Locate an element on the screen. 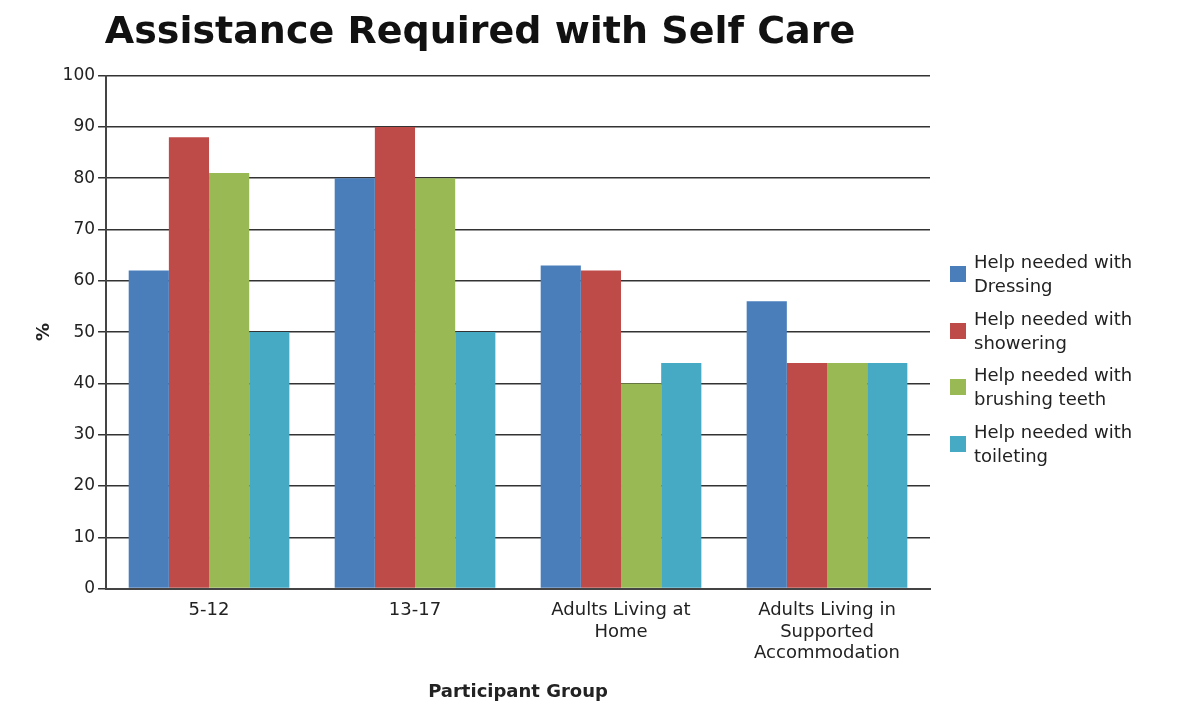 Image resolution: width=1200 pixels, height=717 pixels. x-tick-label: Adults Living at Home is located at coordinates (621, 619).